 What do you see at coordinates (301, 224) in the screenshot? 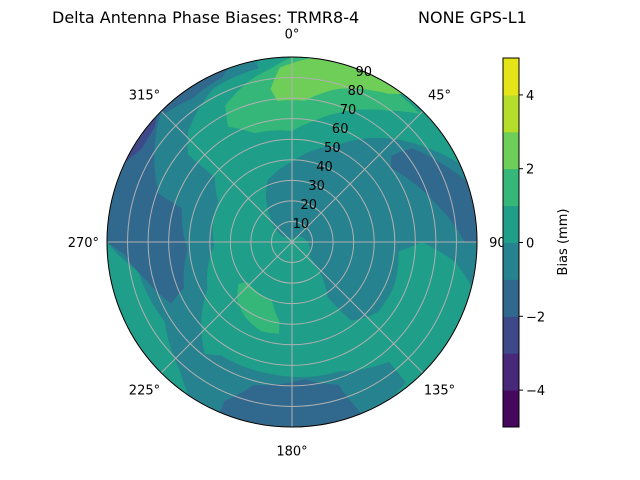
I see `radial-tick-label: 10` at bounding box center [301, 224].